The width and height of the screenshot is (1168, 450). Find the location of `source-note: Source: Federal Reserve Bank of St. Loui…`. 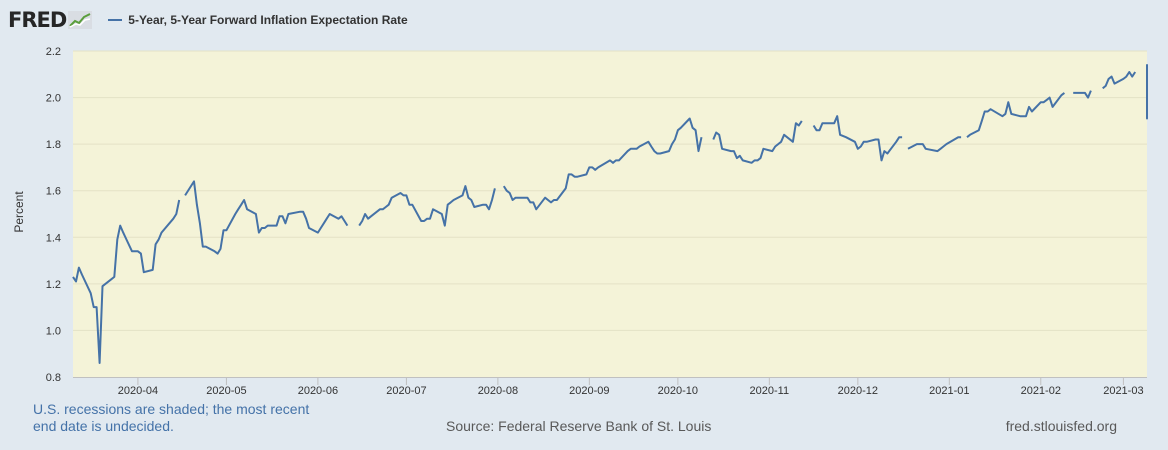

source-note: Source: Federal Reserve Bank of St. Loui… is located at coordinates (579, 426).